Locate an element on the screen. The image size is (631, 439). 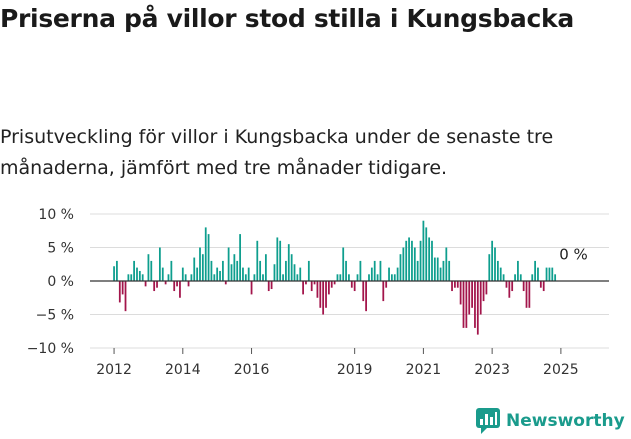
x-tick-label: 2012 is located at coordinates (114, 370).